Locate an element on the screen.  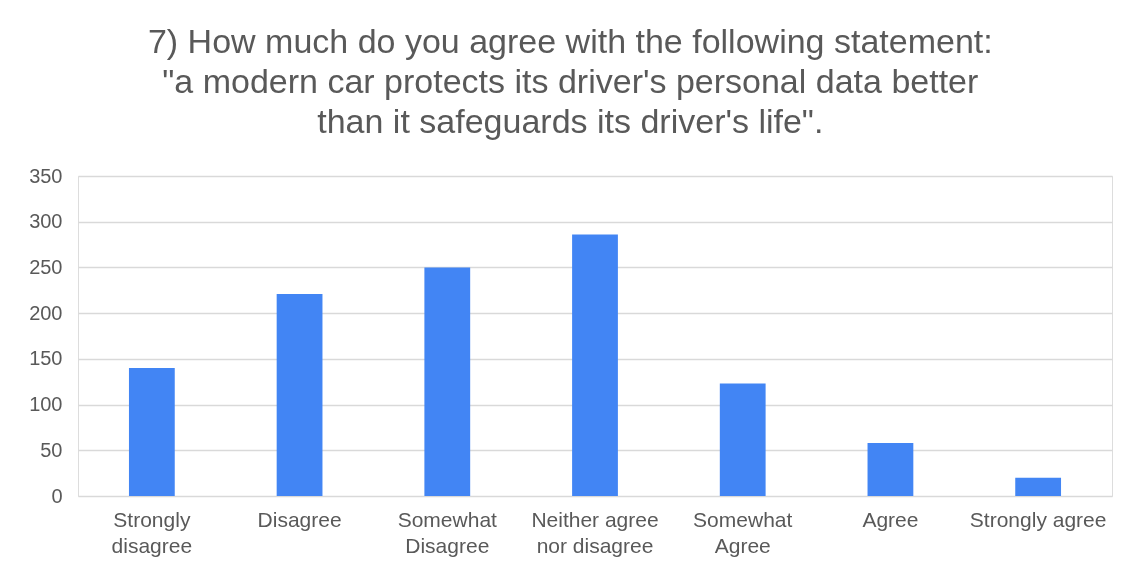
y-tick-label: 200 is located at coordinates (46, 312).